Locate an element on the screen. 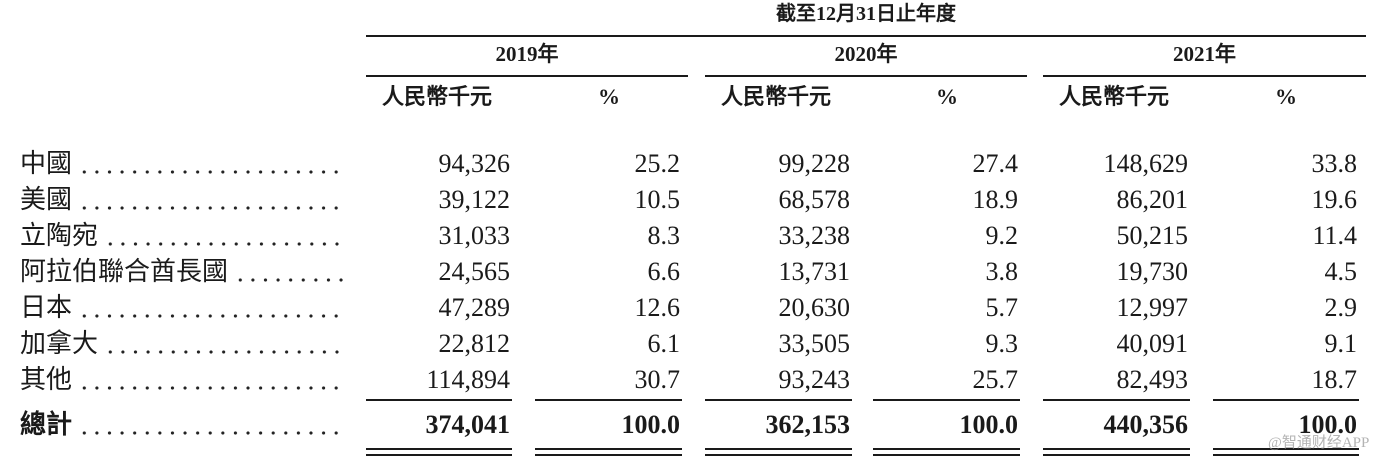 The image size is (1391, 462). cell: 362,153 is located at coordinates (808, 424).